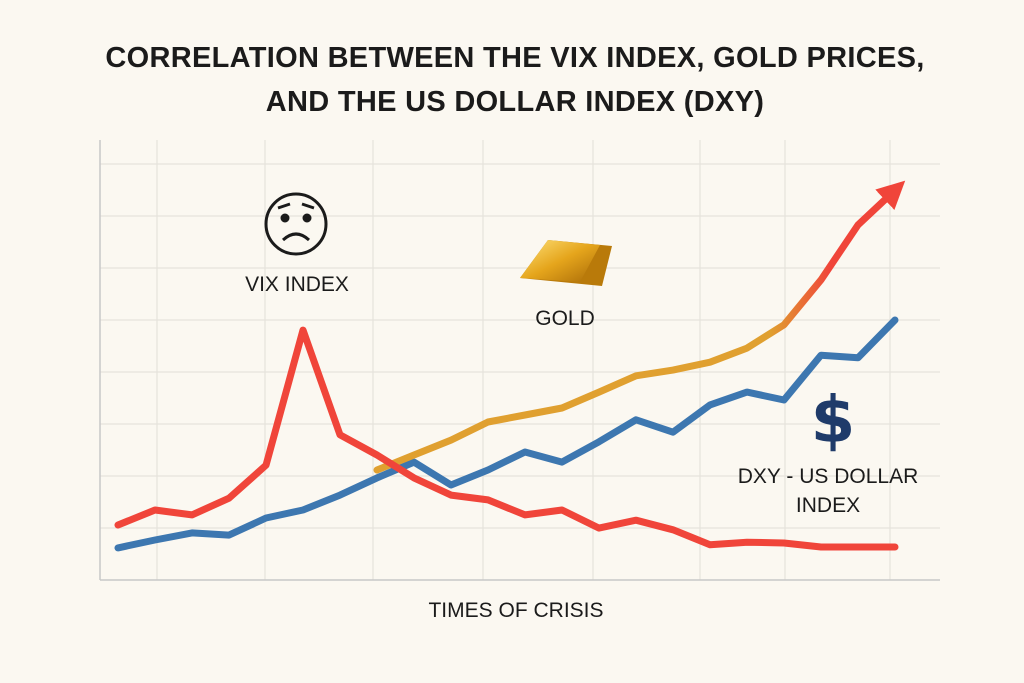  I want to click on gold-bar-icon, so click(566, 263).